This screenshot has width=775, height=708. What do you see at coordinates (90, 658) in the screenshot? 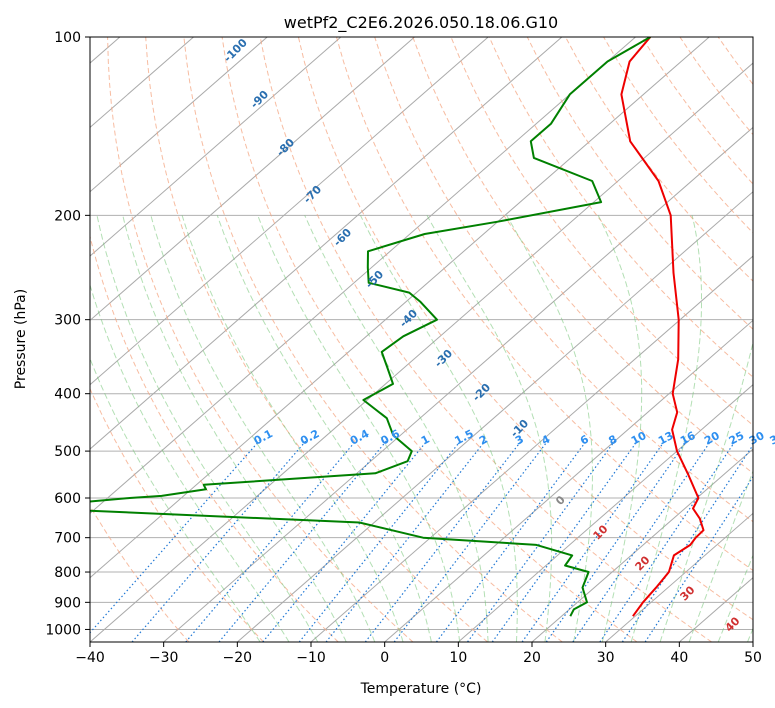
I see `x-tick-label: −40` at bounding box center [90, 658].